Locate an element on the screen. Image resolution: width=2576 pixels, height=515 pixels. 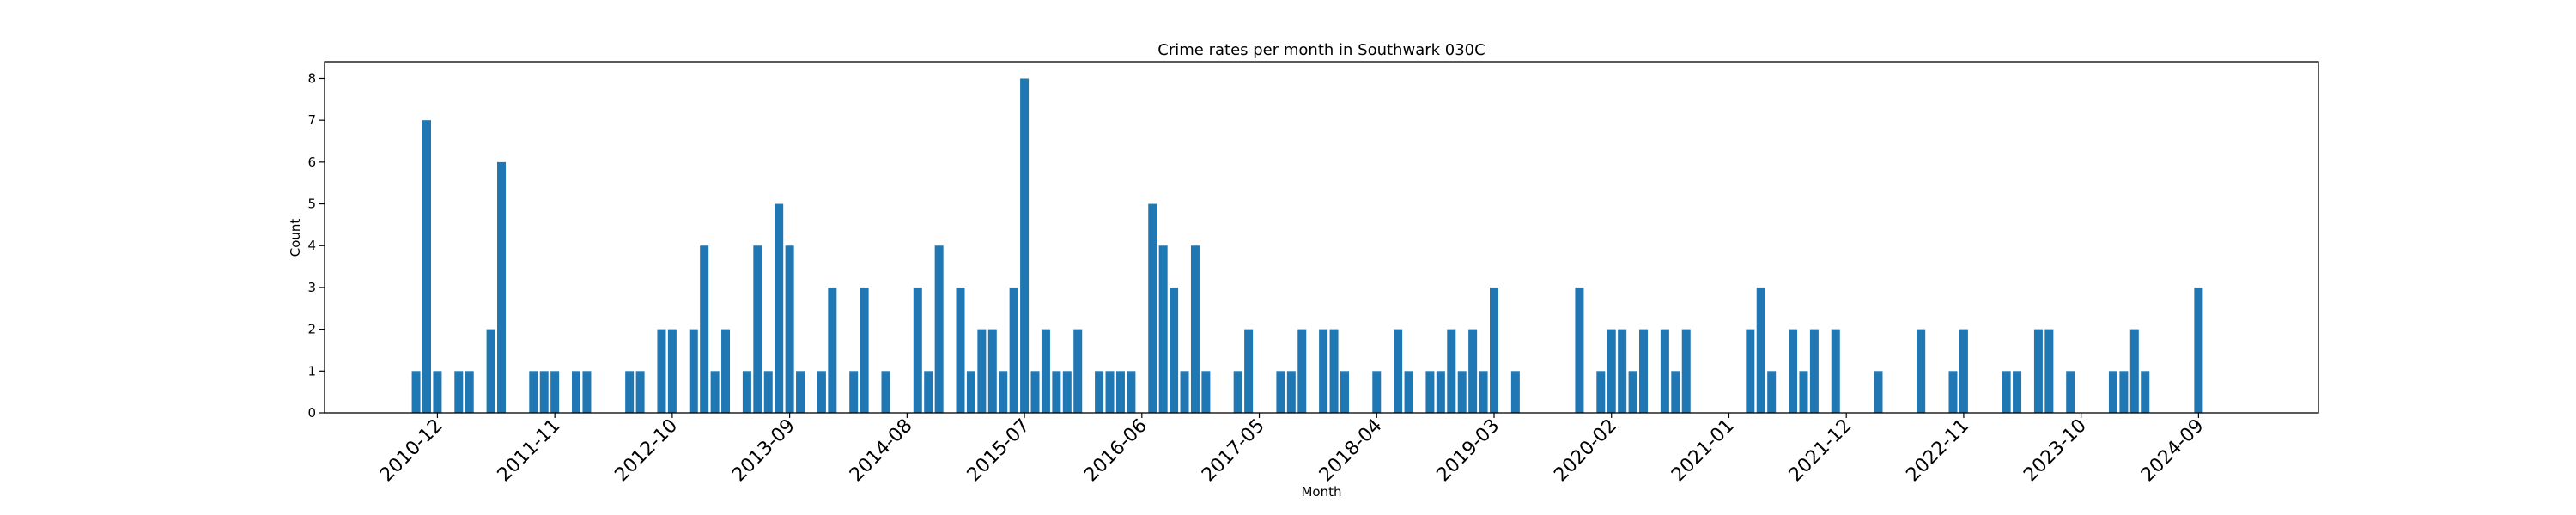
x-tick-label: 2018-04 is located at coordinates (1351, 451).